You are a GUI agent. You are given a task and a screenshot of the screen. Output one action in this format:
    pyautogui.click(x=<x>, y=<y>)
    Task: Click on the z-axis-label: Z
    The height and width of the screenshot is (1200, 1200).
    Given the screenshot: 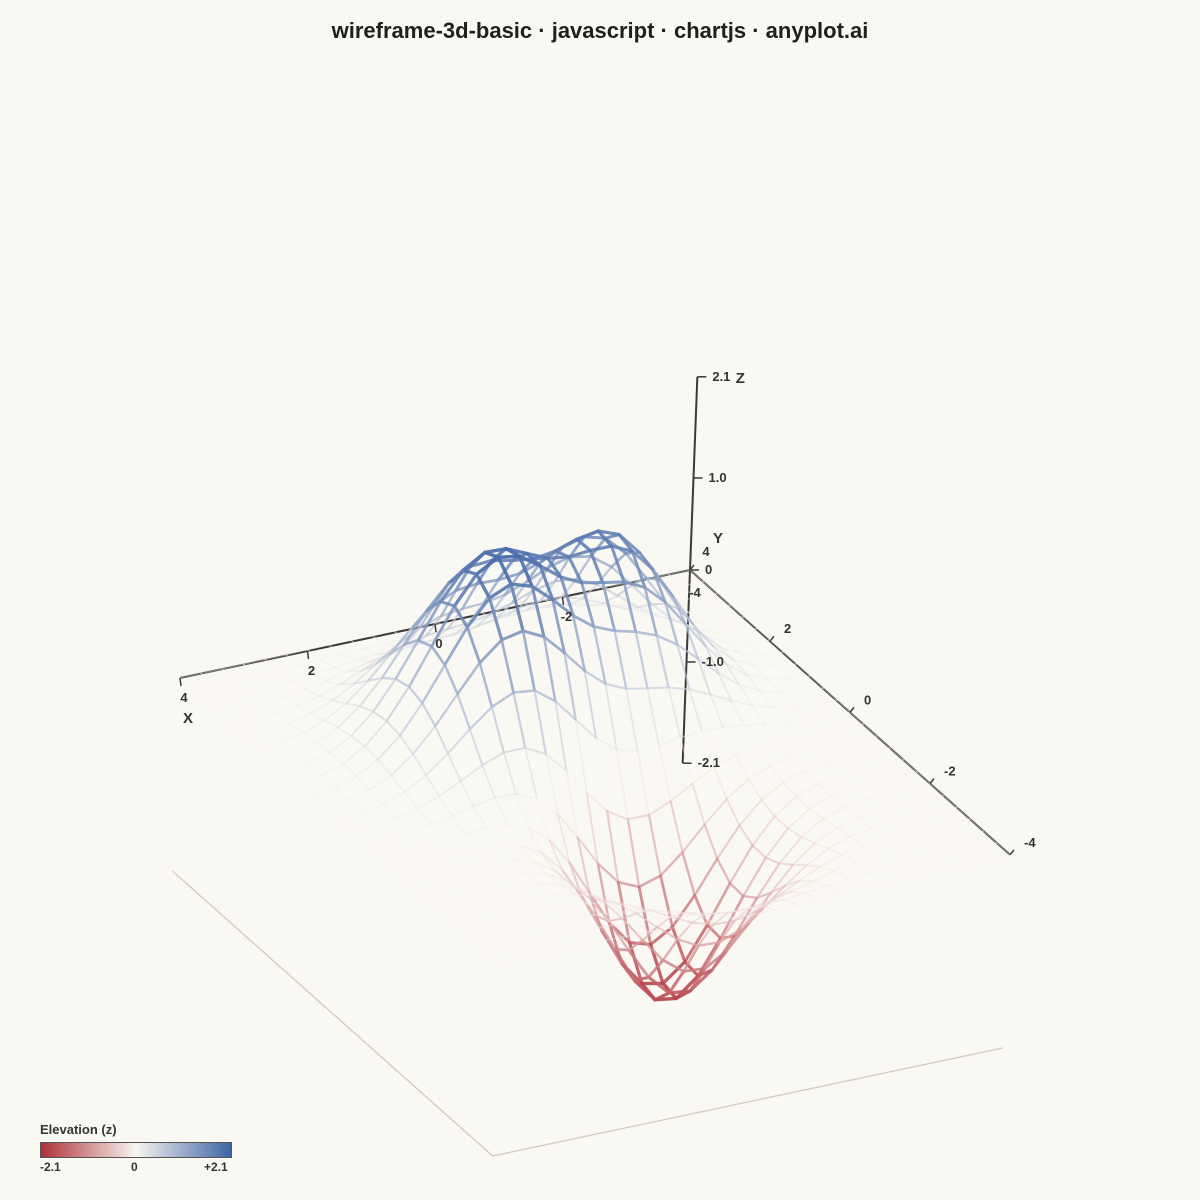 What is the action you would take?
    pyautogui.click(x=740, y=378)
    